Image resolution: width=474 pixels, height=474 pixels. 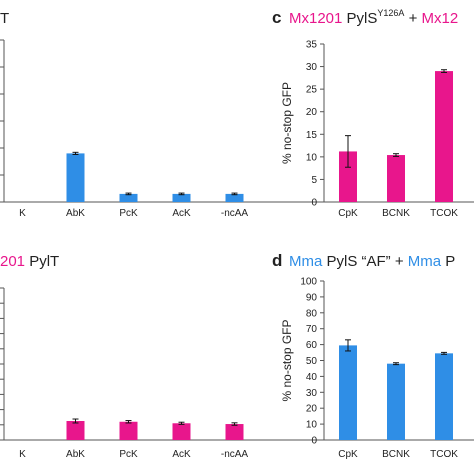 I want to click on y-tick-label-c: 0, so click(x=314, y=203).